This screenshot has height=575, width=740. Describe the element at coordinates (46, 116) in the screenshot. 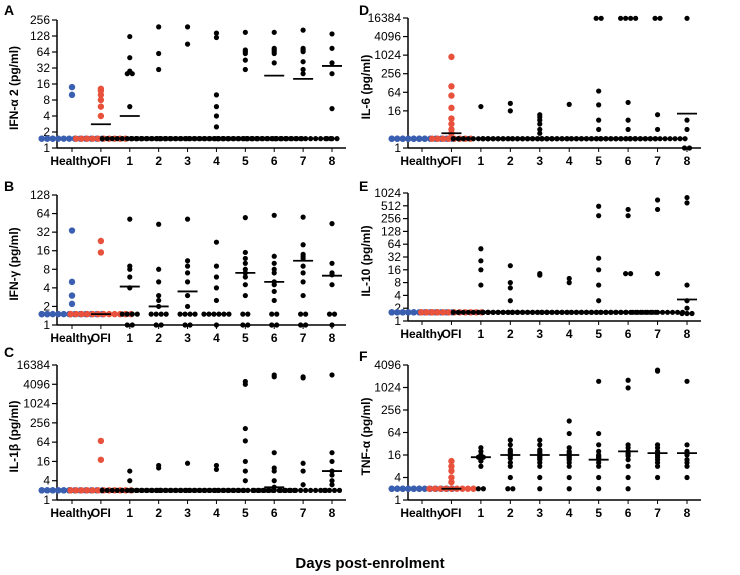

I see `y-tick-label: 4` at that location.